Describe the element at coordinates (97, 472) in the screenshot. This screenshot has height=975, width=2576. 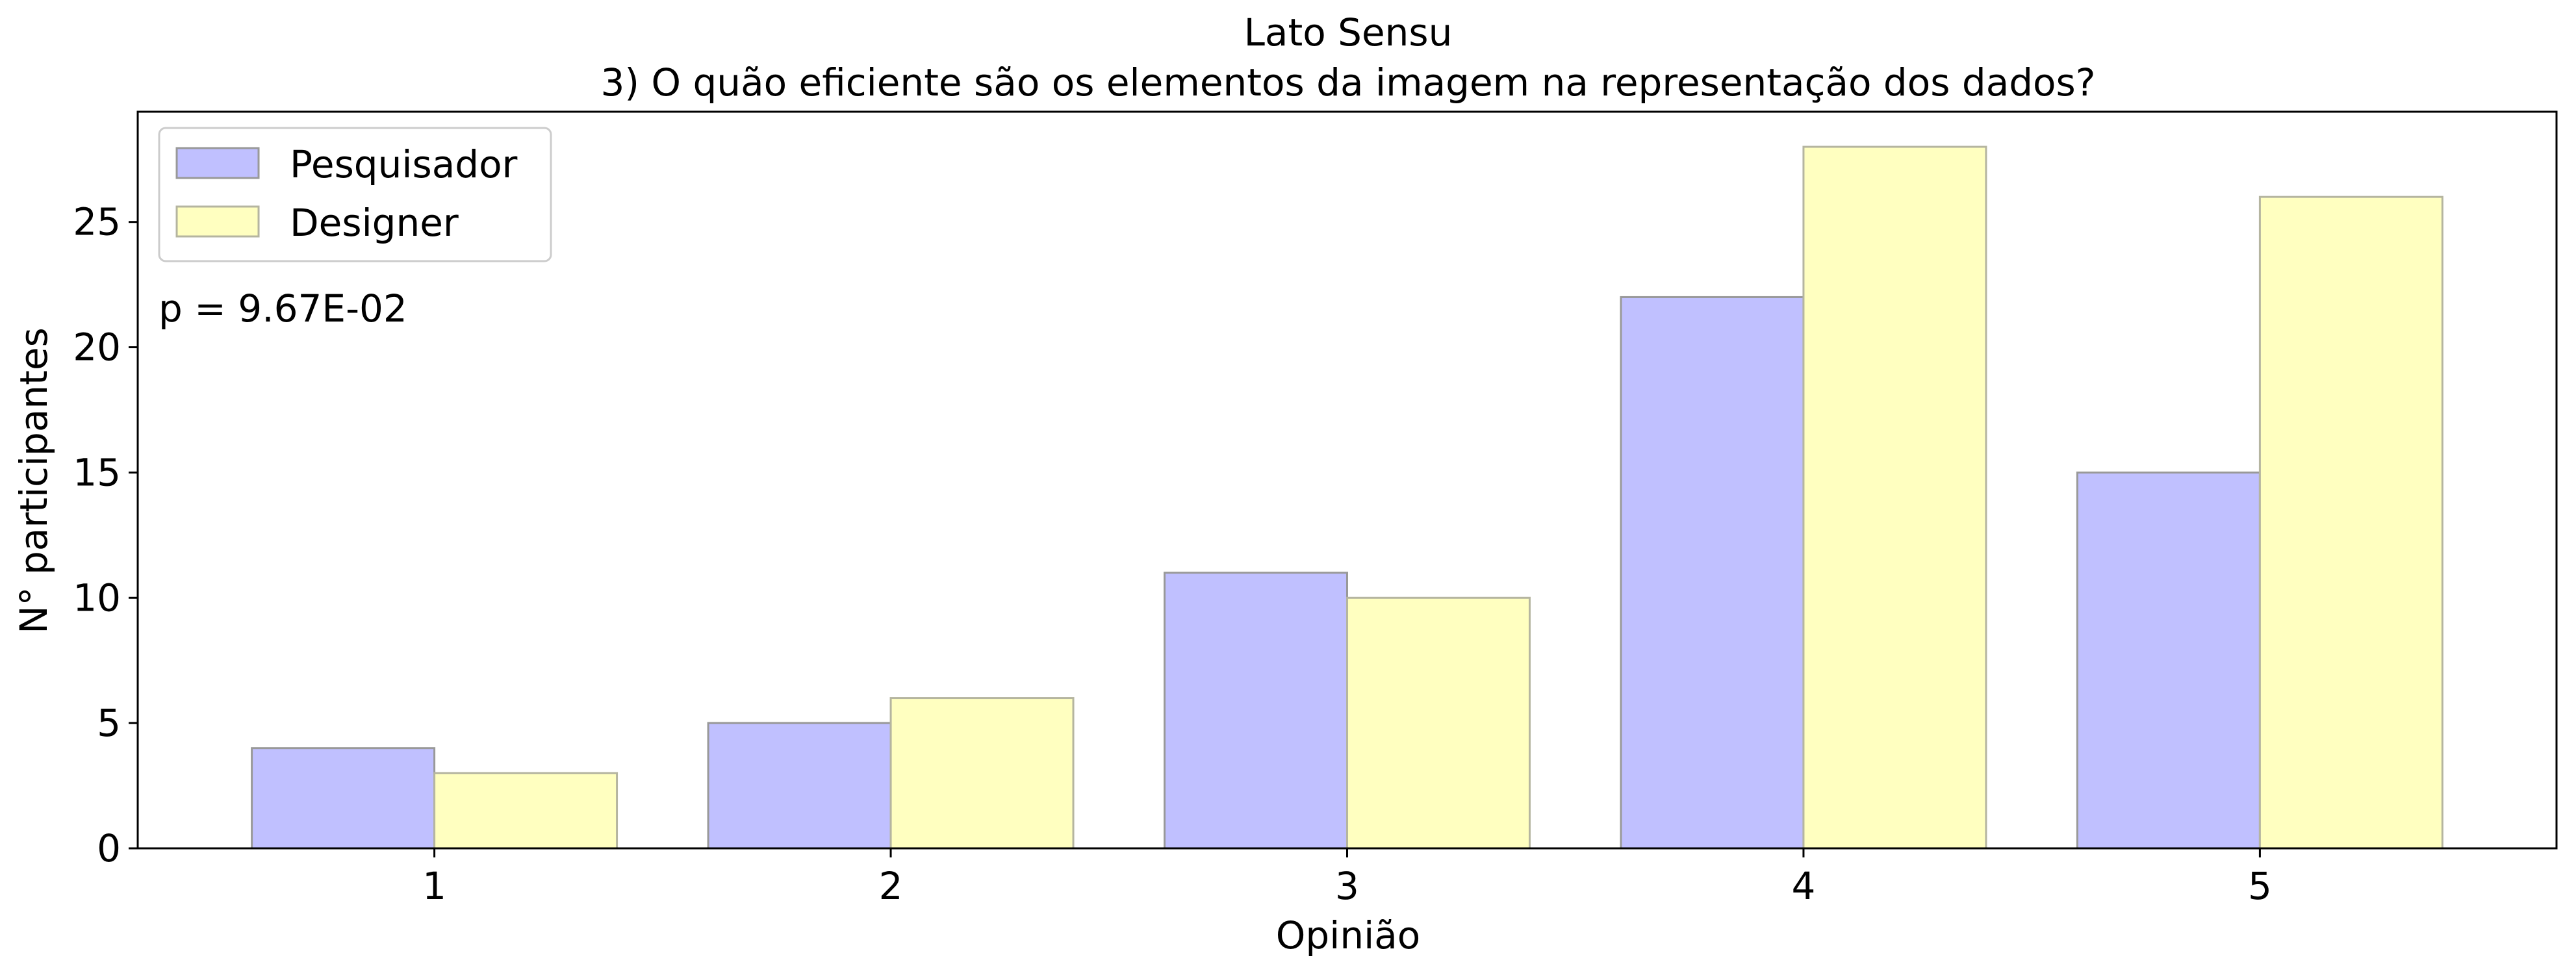
I see `y-tick-label: 15` at that location.